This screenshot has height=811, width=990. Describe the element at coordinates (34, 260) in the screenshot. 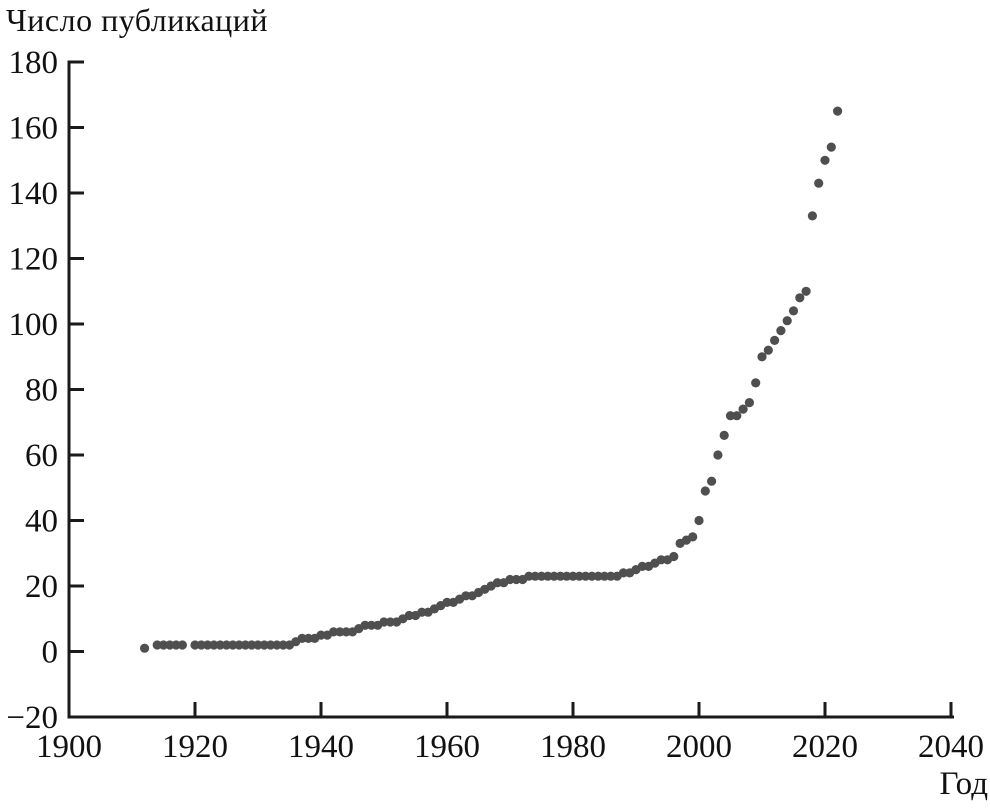

I see `y-tick-label: 120` at that location.